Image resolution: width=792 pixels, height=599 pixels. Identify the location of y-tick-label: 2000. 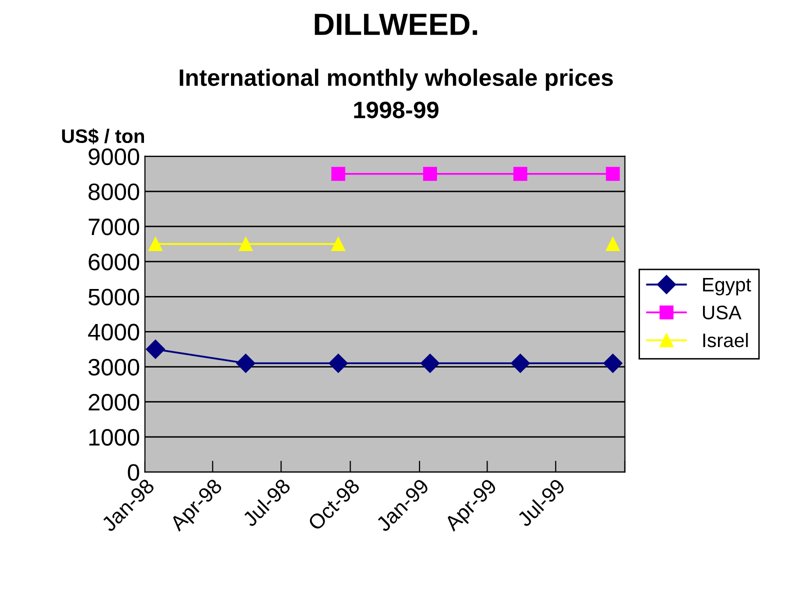
(114, 402).